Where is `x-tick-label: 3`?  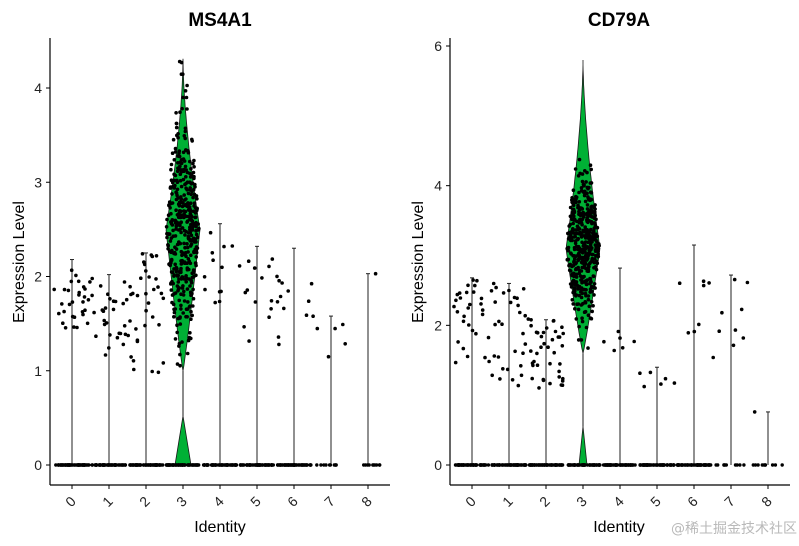 x-tick-label: 3 is located at coordinates (581, 501).